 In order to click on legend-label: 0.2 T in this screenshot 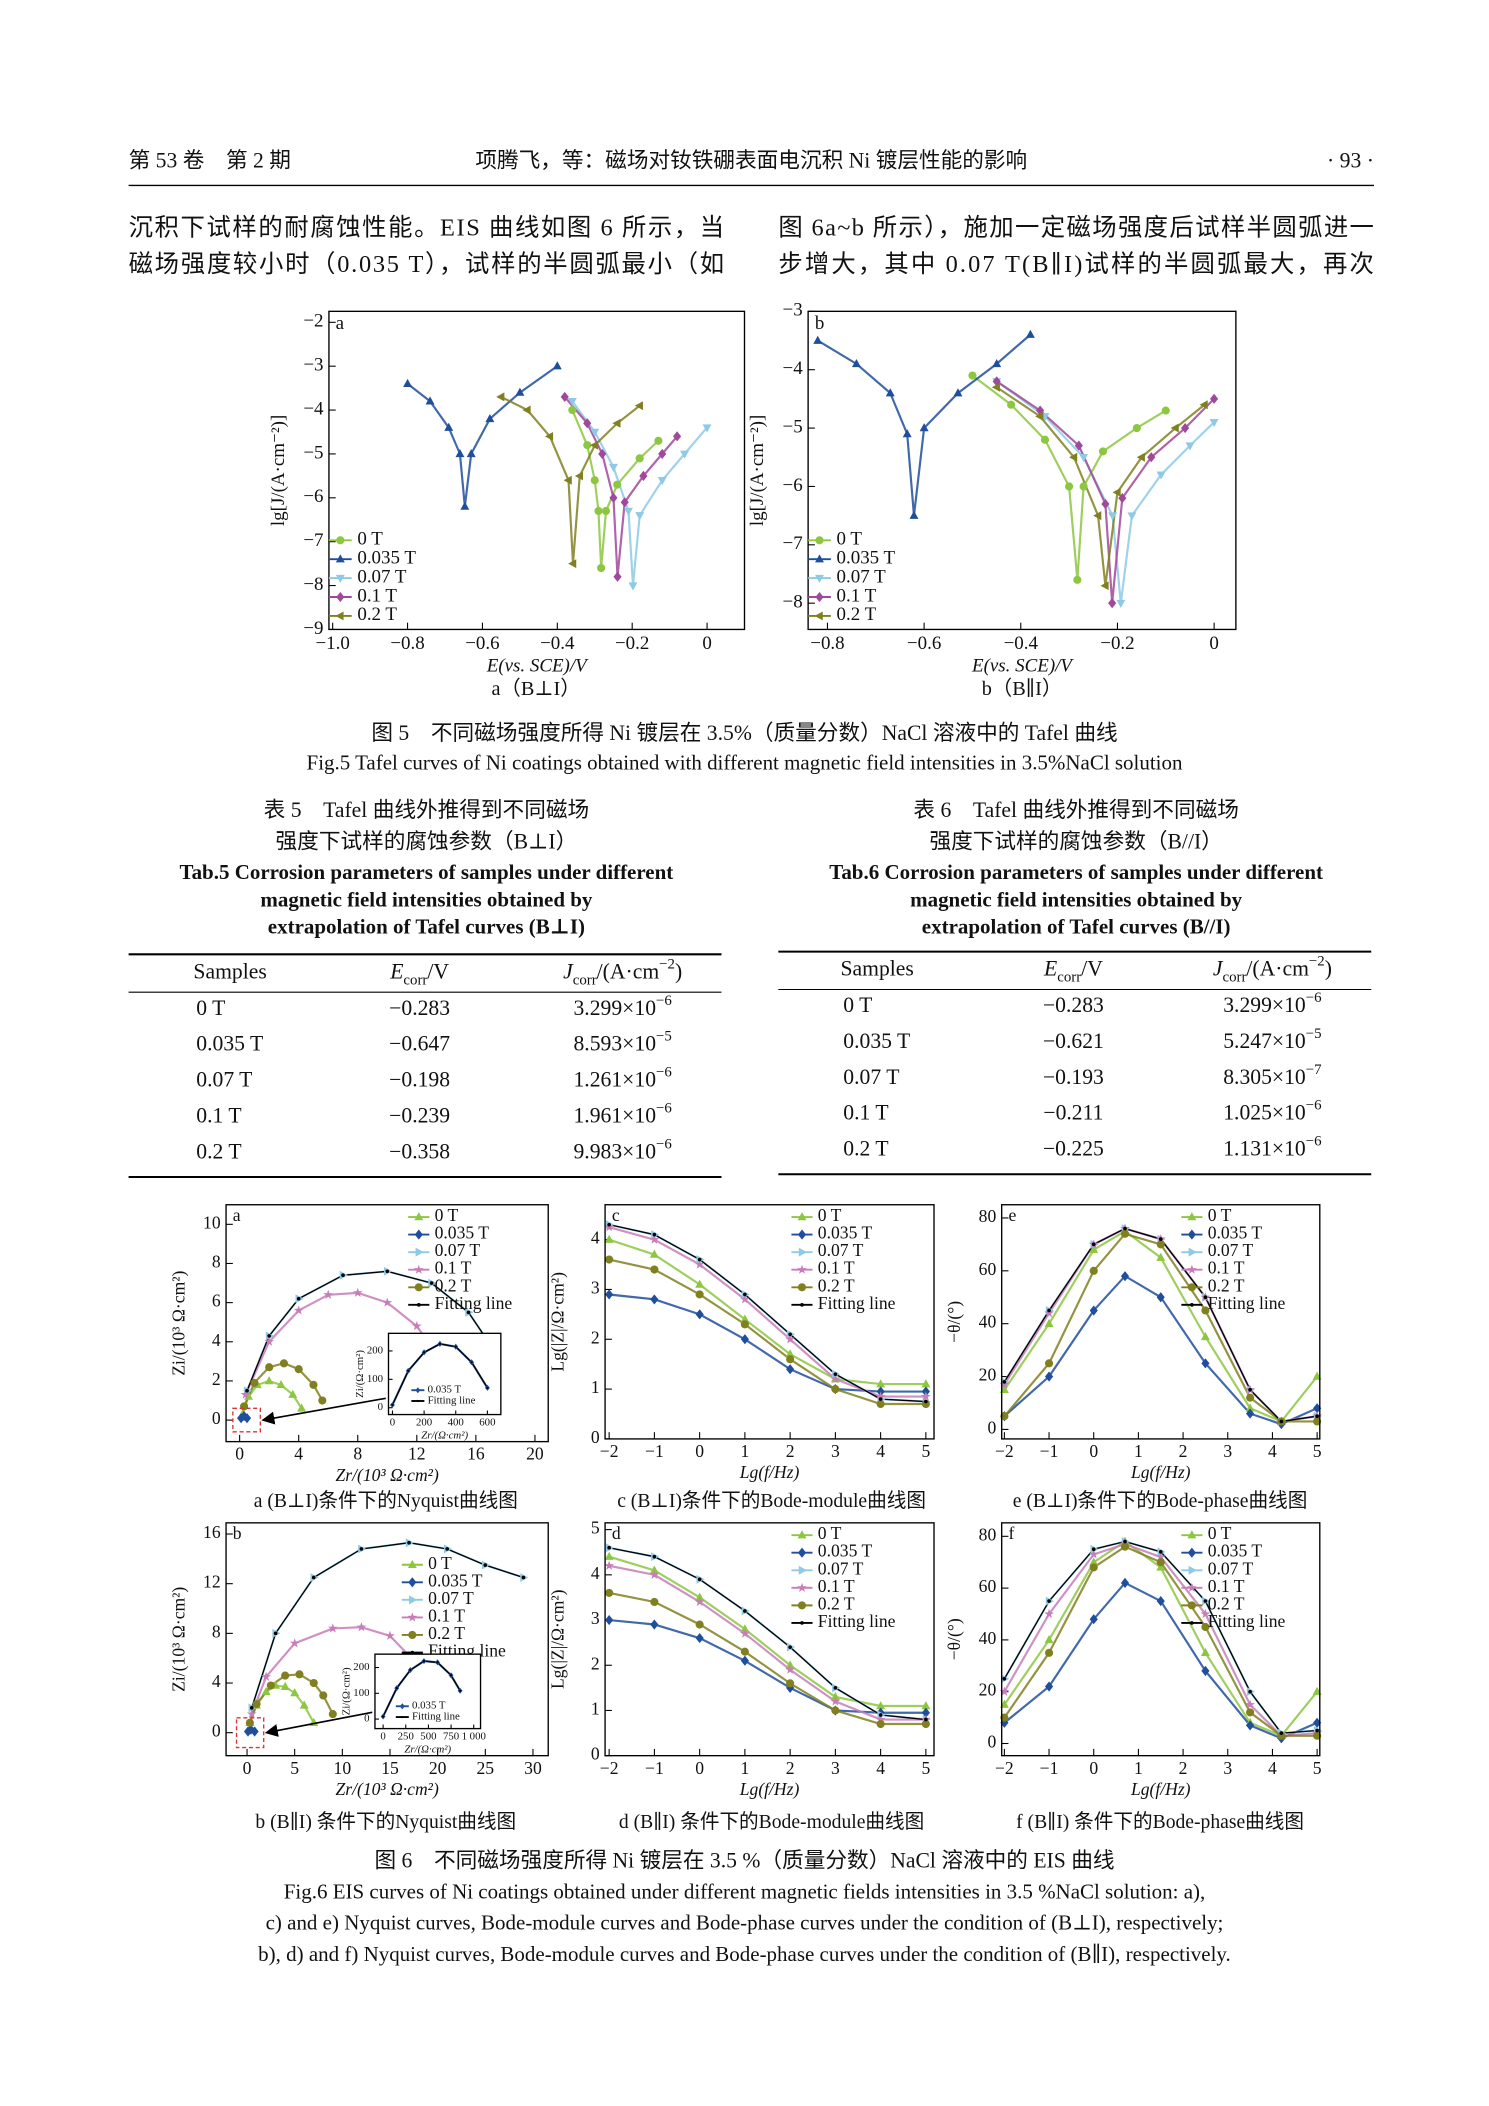, I will do `click(1226, 1603)`.